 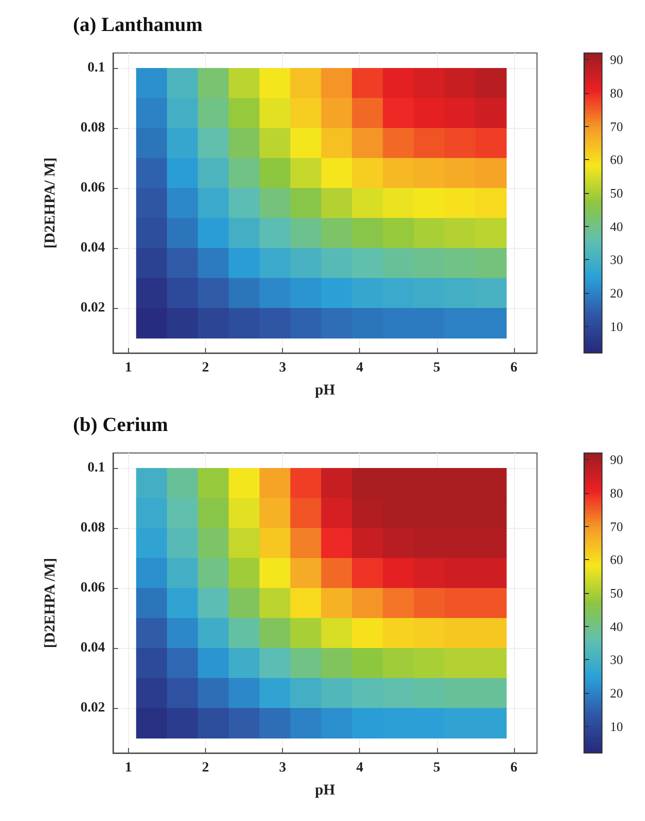 I want to click on chart-title: (a) Lanthanum, so click(x=138, y=25).